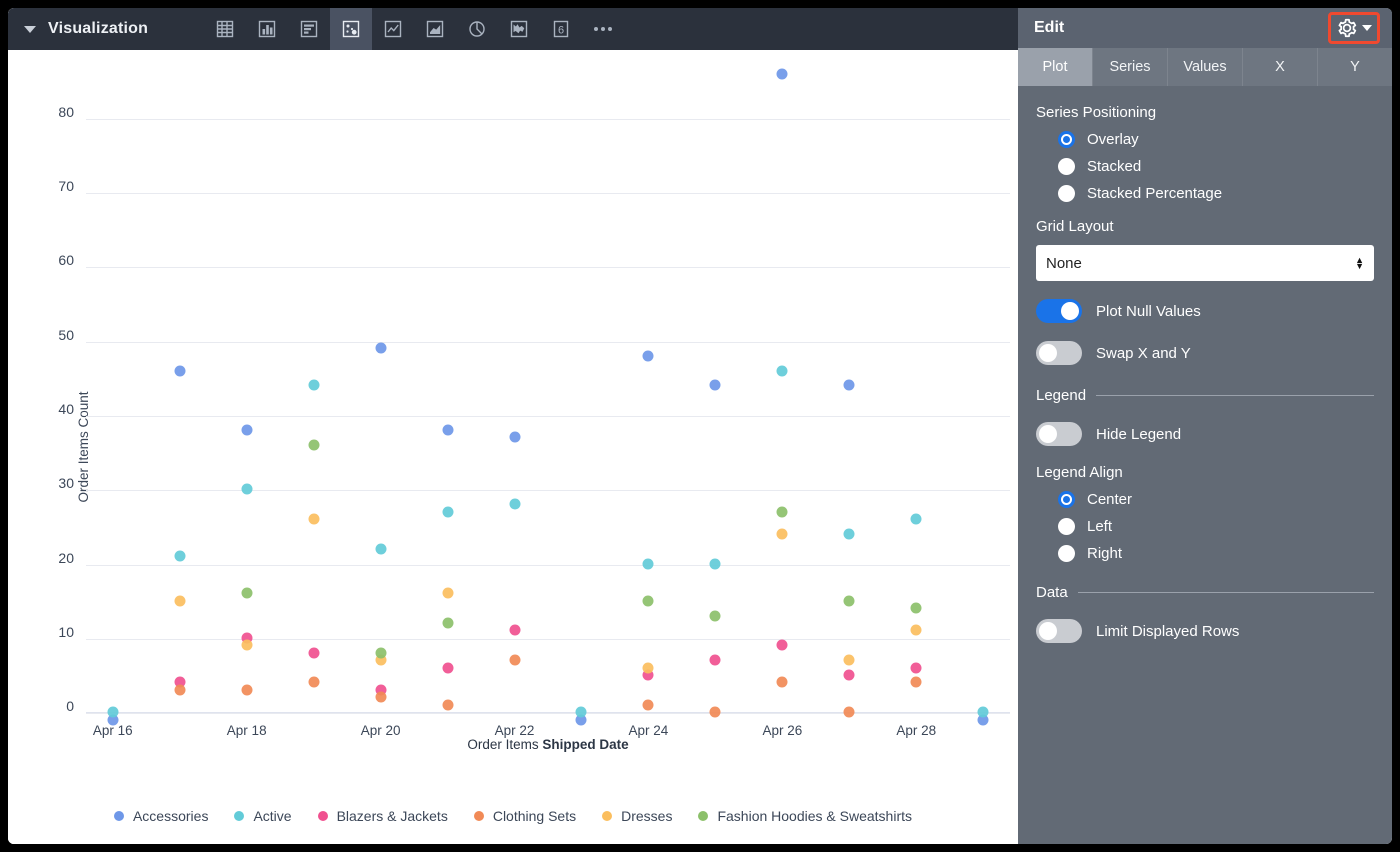 The width and height of the screenshot is (1400, 852). What do you see at coordinates (160, 816) in the screenshot?
I see `legend-item: Accessories` at bounding box center [160, 816].